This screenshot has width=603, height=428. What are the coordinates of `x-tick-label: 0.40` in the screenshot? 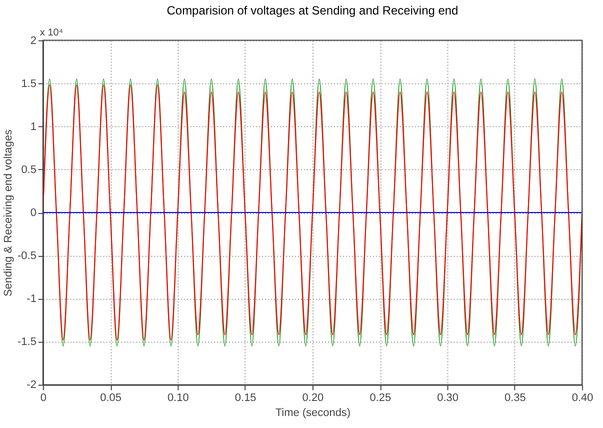 It's located at (583, 398).